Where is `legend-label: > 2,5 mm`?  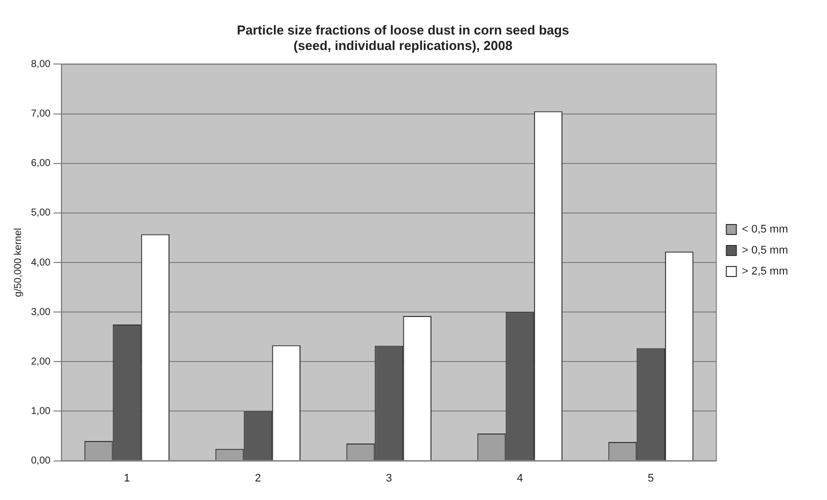 legend-label: > 2,5 mm is located at coordinates (765, 272).